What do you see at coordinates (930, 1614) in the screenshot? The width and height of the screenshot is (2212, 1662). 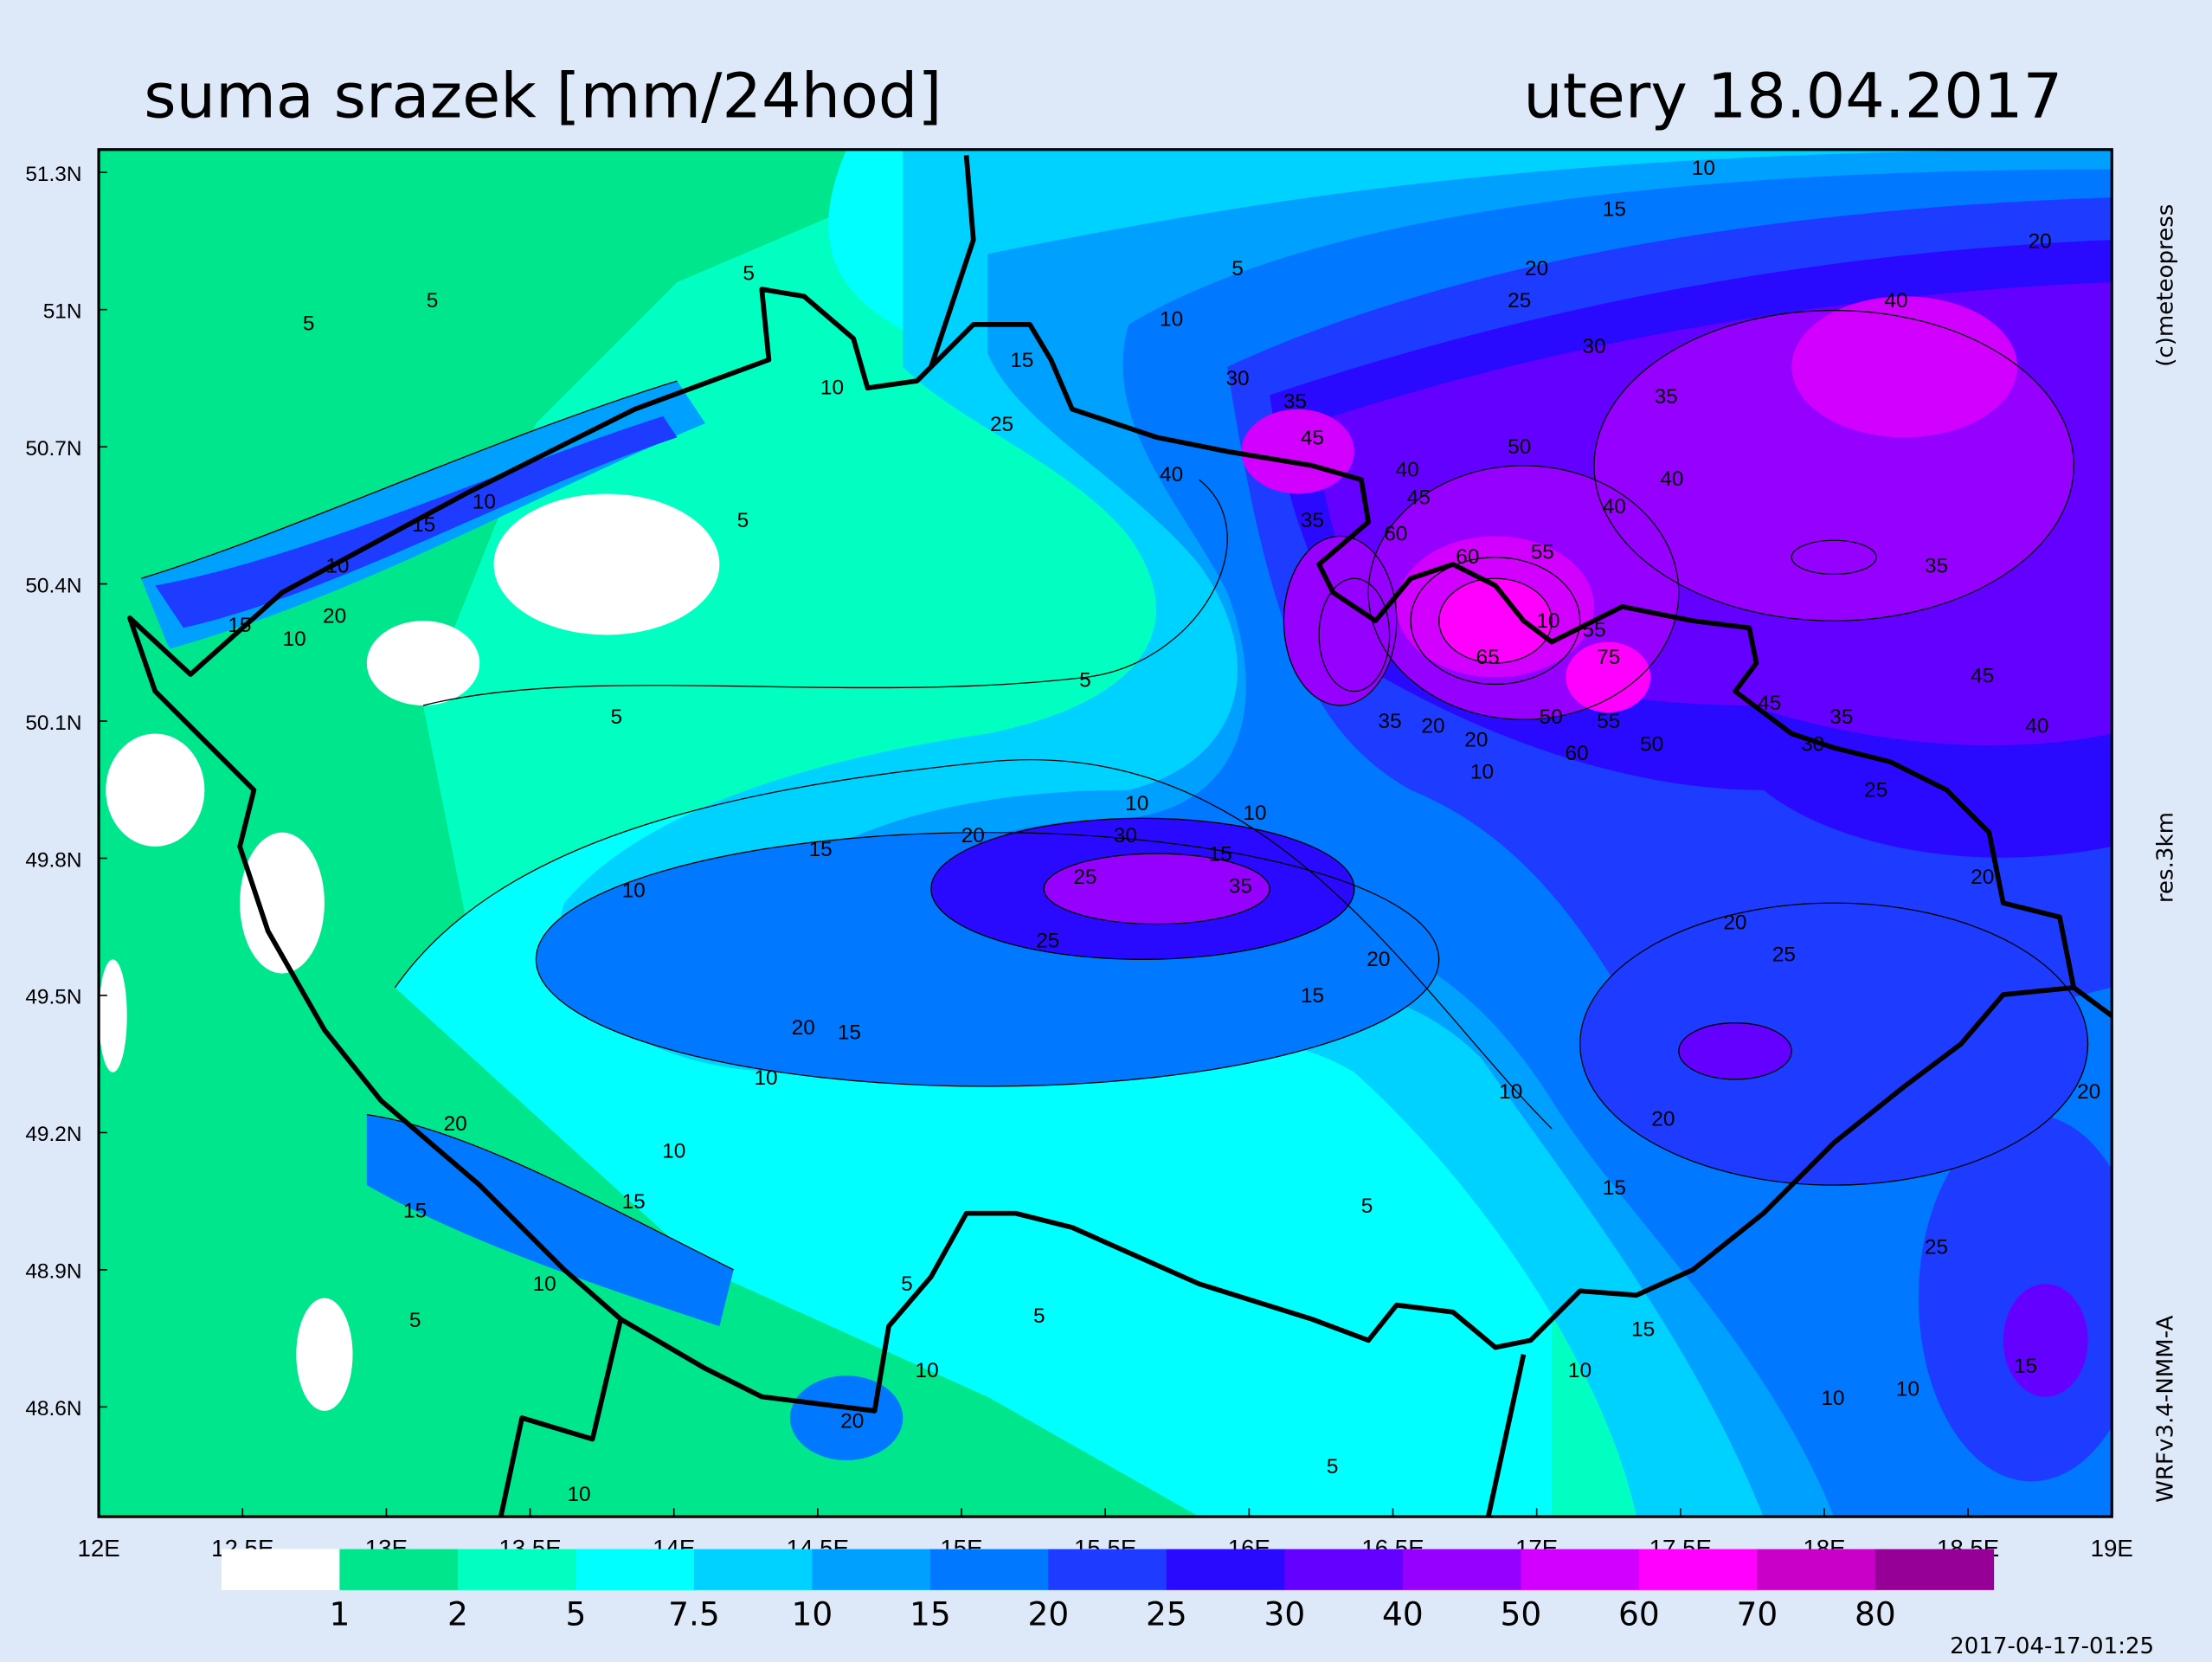 I see `legend-label: 15` at bounding box center [930, 1614].